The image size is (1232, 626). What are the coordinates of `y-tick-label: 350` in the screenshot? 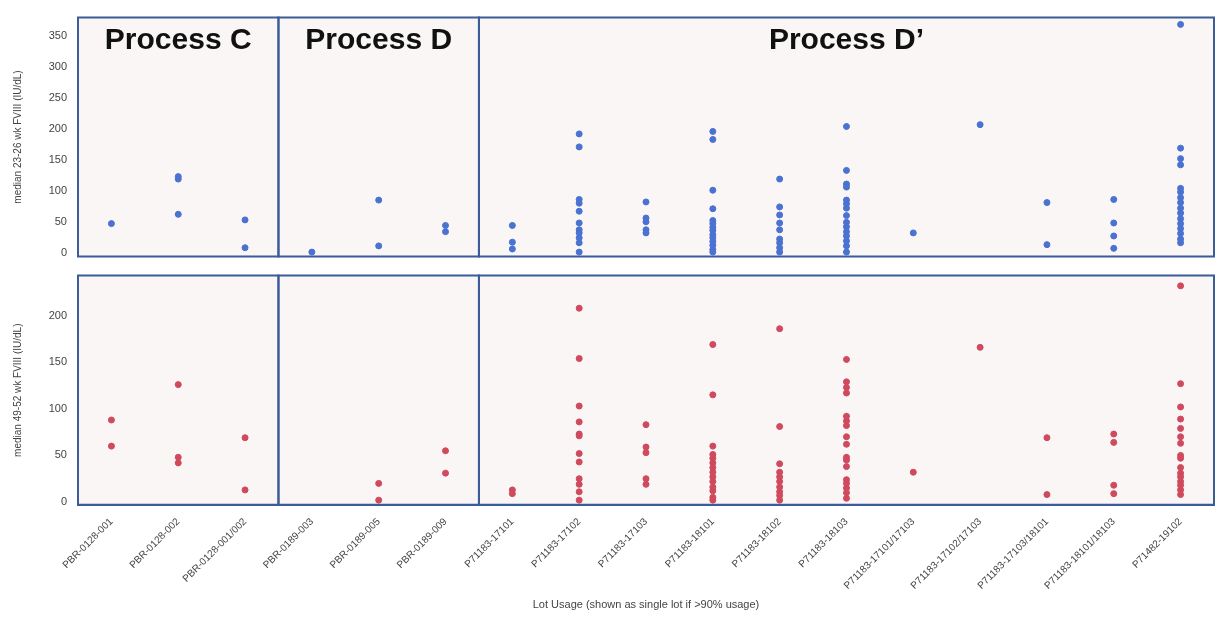 It's located at (57, 35).